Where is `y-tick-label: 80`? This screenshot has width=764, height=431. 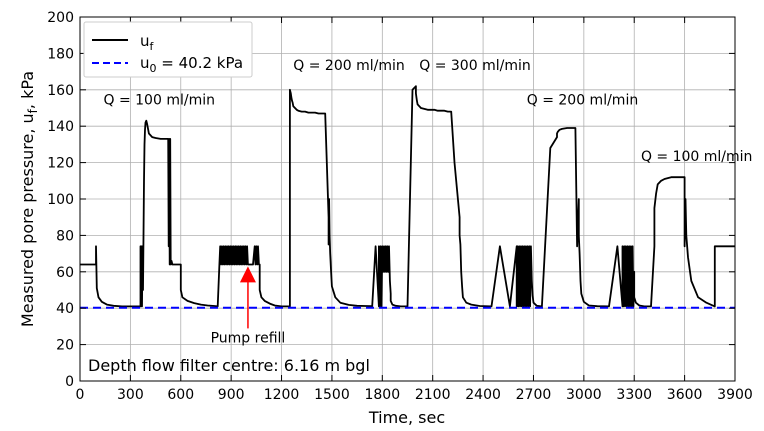 y-tick-label: 80 is located at coordinates (65, 236).